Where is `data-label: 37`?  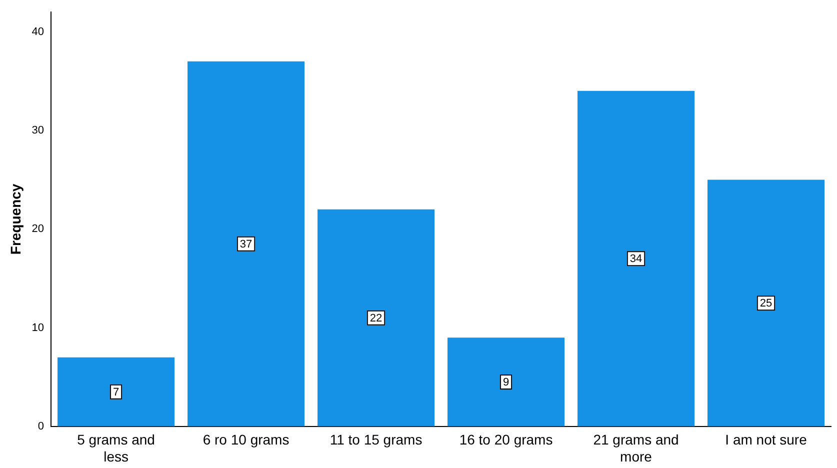 data-label: 37 is located at coordinates (246, 244).